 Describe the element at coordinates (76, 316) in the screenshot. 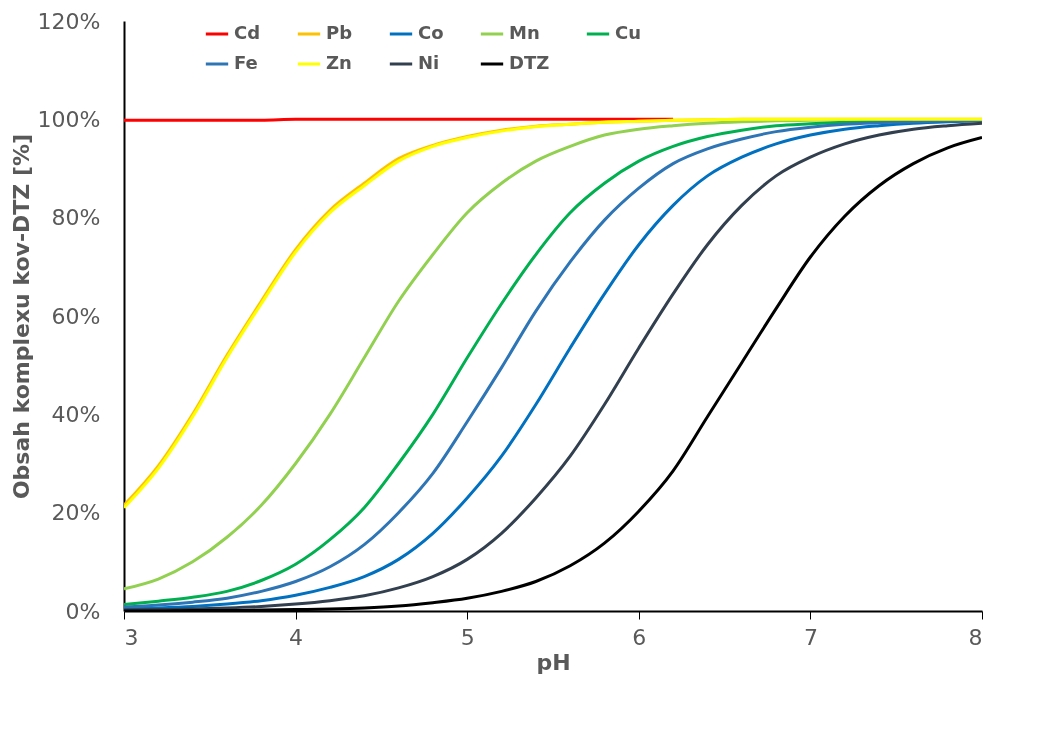

I see `y-tick-label: 60%` at that location.